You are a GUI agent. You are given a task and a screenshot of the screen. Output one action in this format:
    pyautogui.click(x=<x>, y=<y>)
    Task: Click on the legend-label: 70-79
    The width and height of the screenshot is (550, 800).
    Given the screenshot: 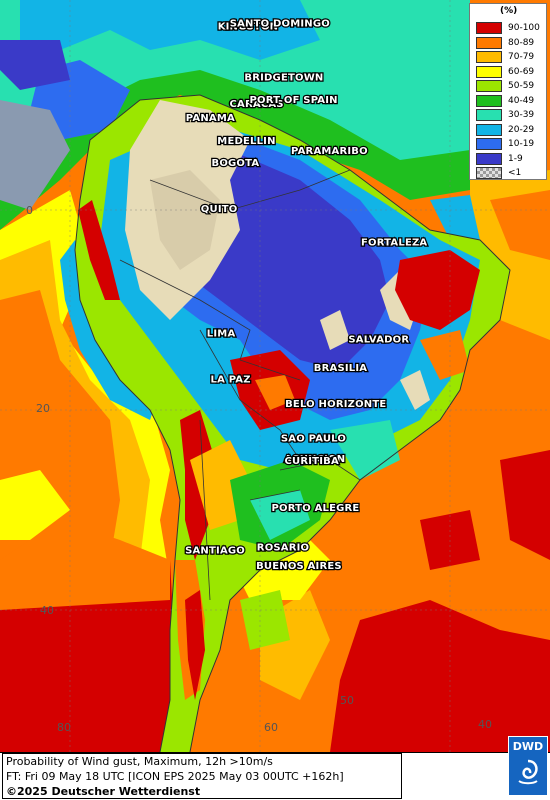 What is the action you would take?
    pyautogui.click(x=521, y=57)
    